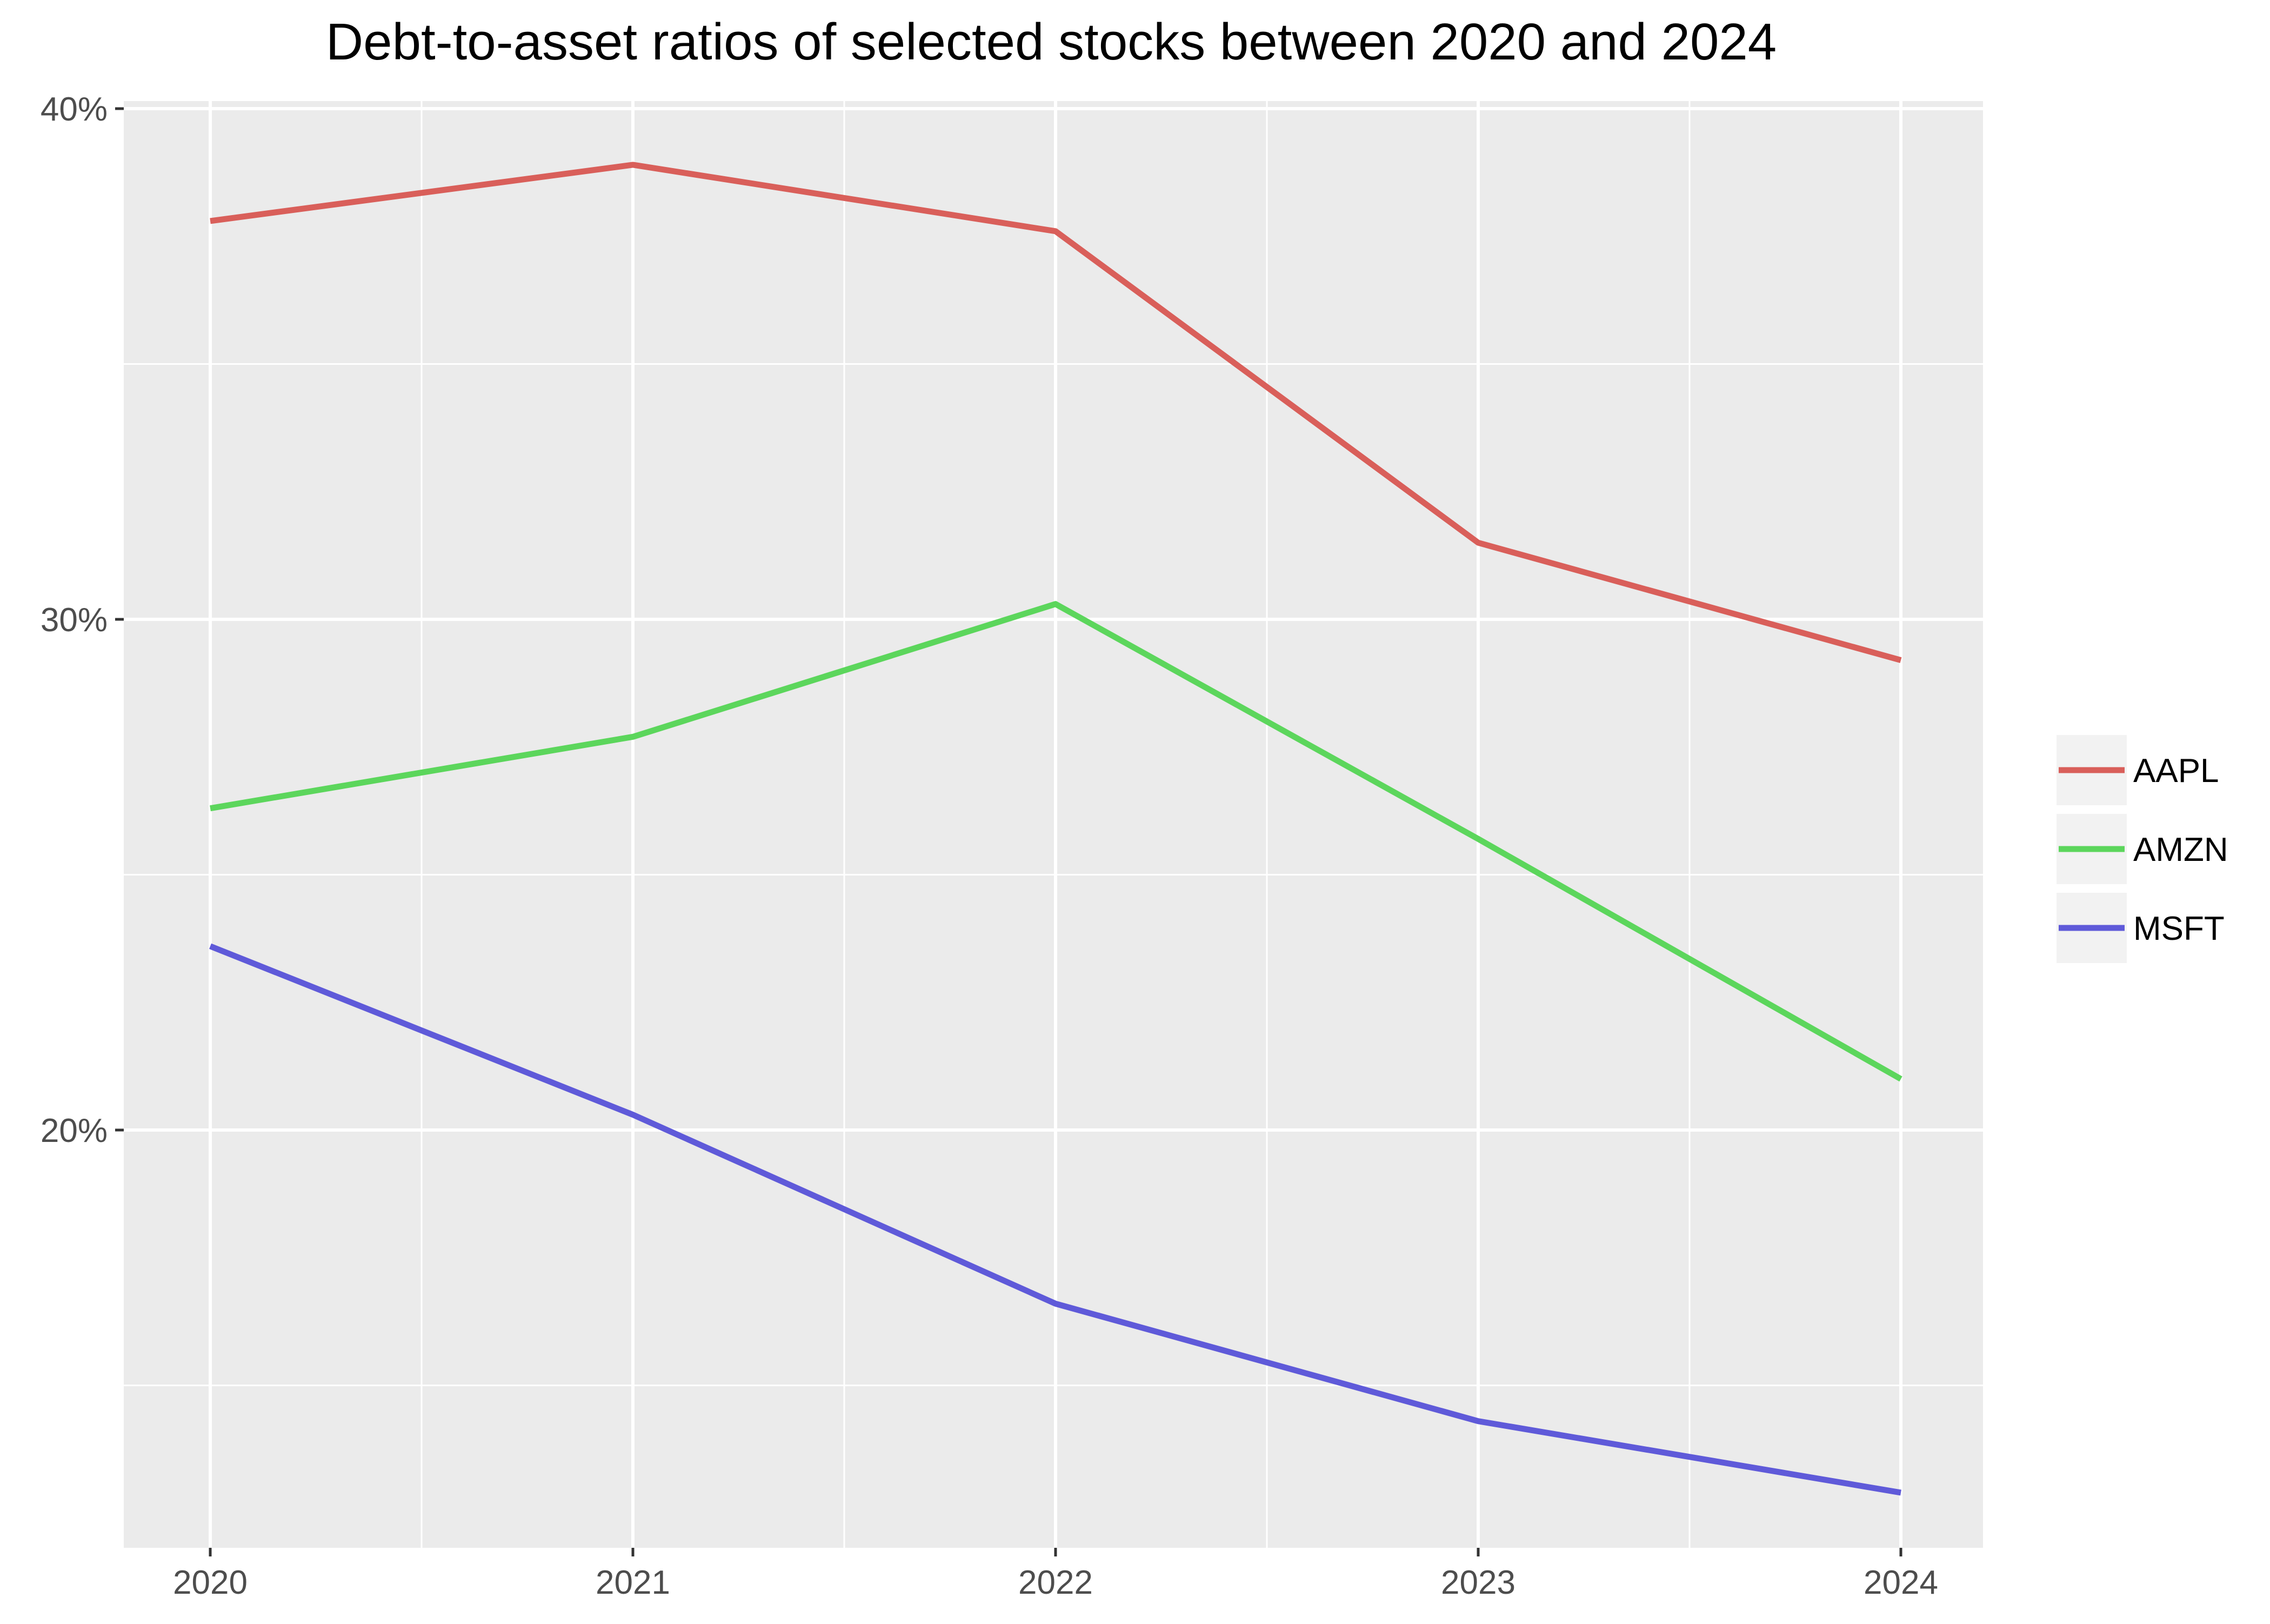 Image resolution: width=2270 pixels, height=1624 pixels. What do you see at coordinates (74, 110) in the screenshot?
I see `y-tick-label: 40%` at bounding box center [74, 110].